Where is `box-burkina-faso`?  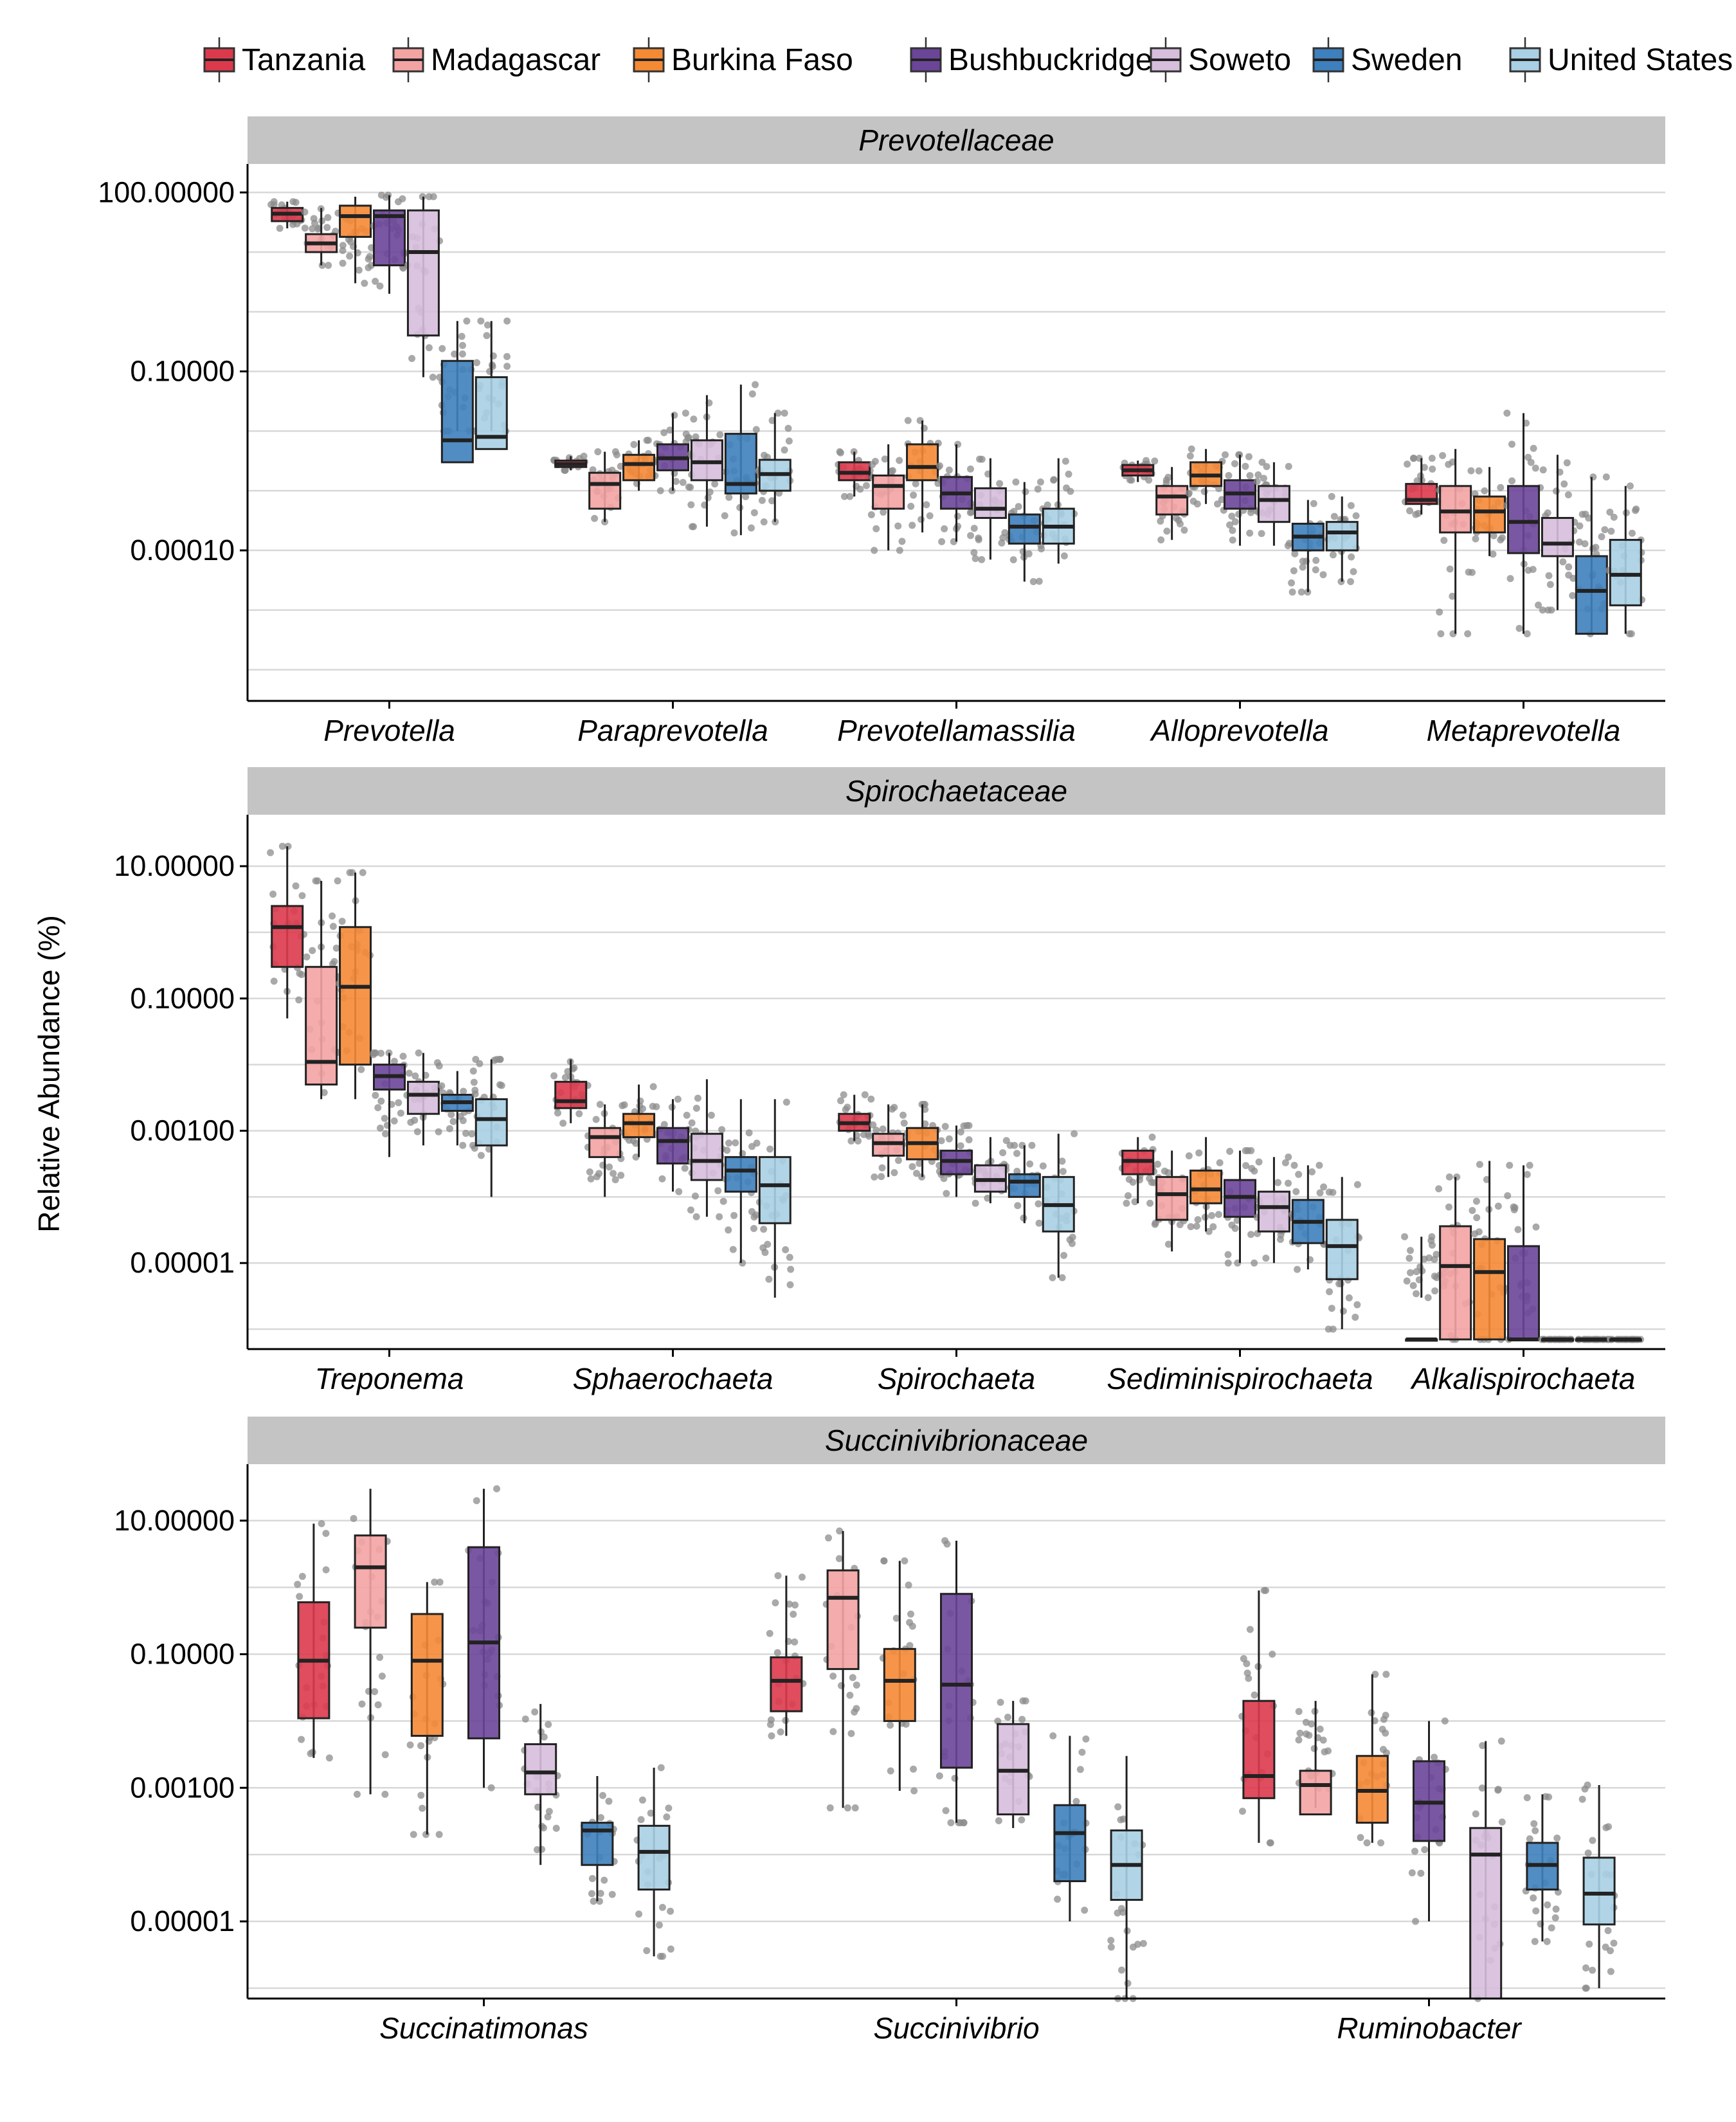 box-burkina-faso is located at coordinates (355, 984).